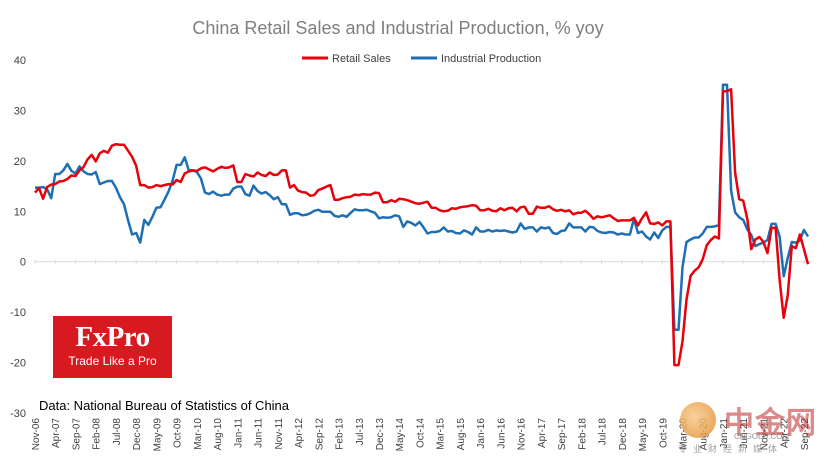 This screenshot has width=835, height=475. What do you see at coordinates (198, 434) in the screenshot?
I see `x-tick-label: Mar-10` at bounding box center [198, 434].